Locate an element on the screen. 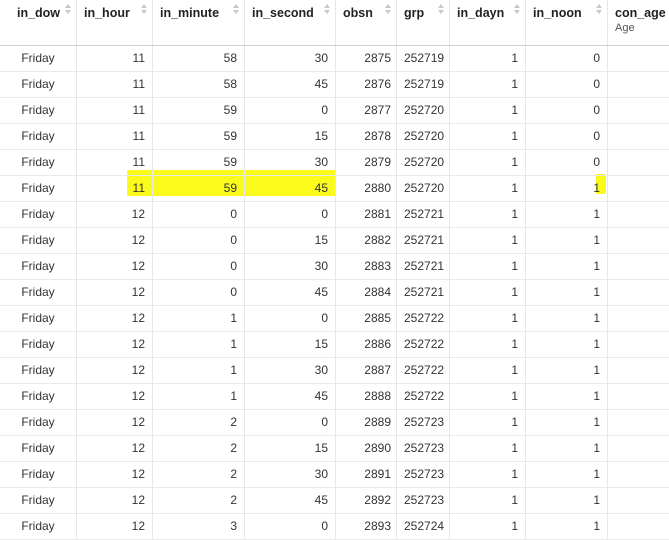 Image resolution: width=669 pixels, height=540 pixels. table-cell-obsn: 2886 is located at coordinates (366, 344).